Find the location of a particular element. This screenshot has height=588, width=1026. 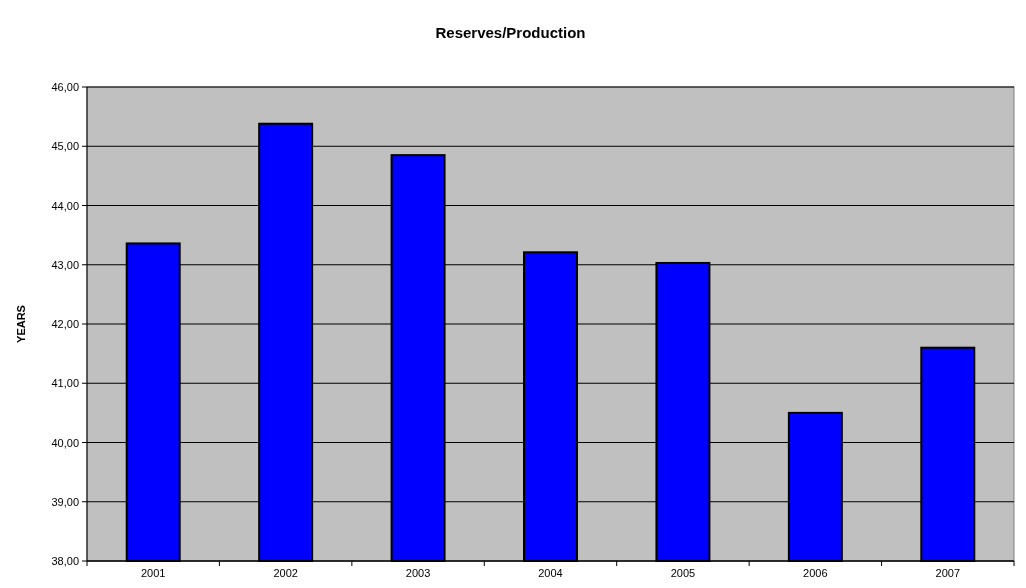

x-tick-label: 2001 is located at coordinates (153, 573).